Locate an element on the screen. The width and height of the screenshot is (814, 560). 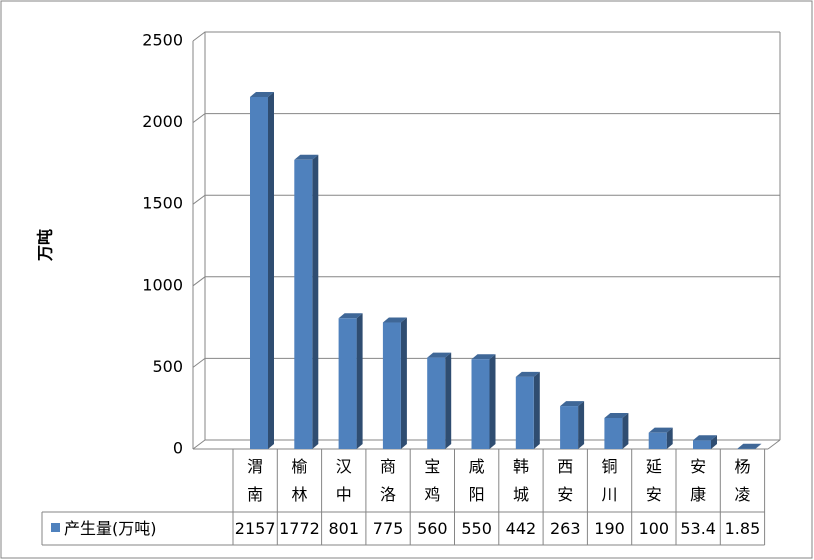
x-tick-label: 韩城 is located at coordinates (520, 480).